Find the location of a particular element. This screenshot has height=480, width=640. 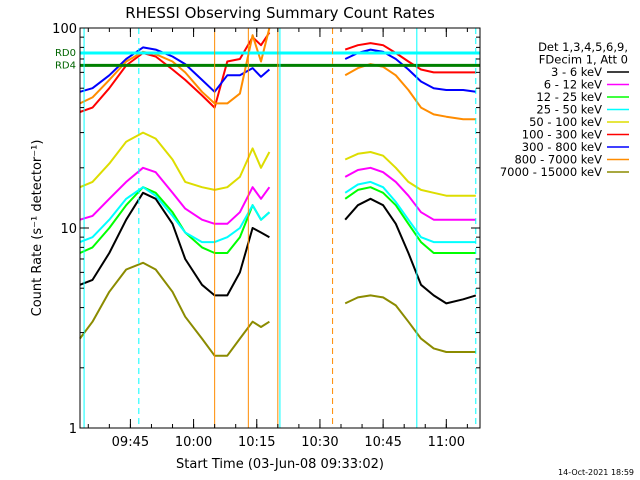

y-tick-label: 100 is located at coordinates (64, 29).